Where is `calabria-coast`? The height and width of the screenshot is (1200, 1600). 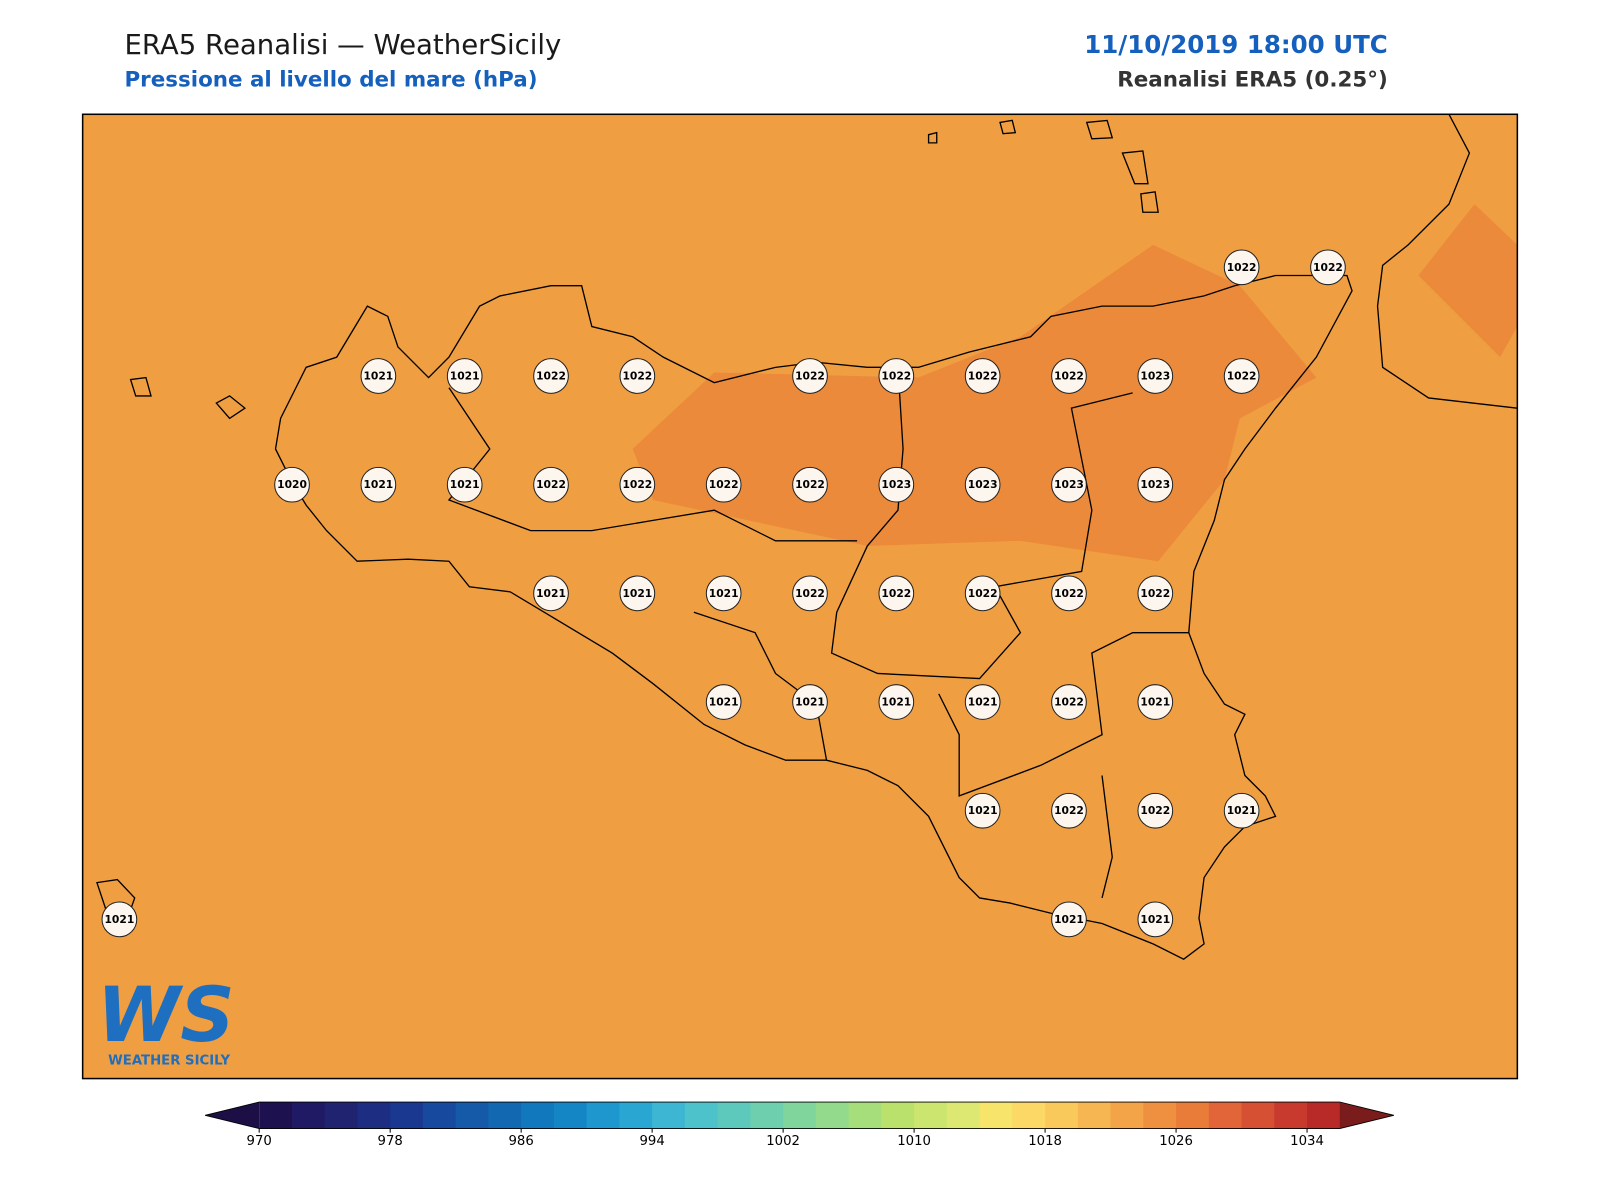 calabria-coast is located at coordinates (1447, 261).